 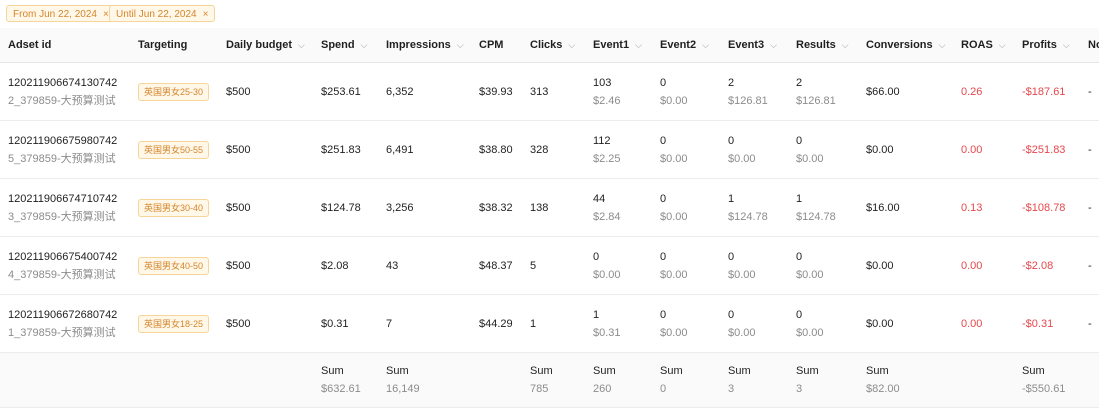 I want to click on extra-cell: -, so click(x=1089, y=91).